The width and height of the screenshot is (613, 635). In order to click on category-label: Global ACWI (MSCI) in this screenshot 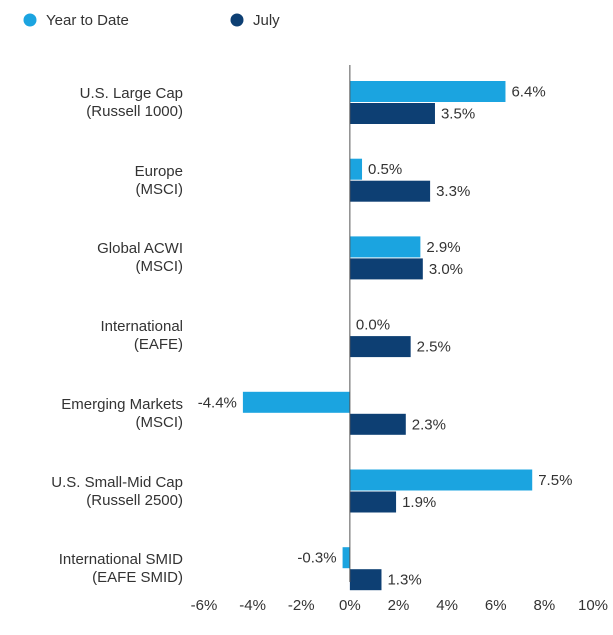, I will do `click(140, 258)`.